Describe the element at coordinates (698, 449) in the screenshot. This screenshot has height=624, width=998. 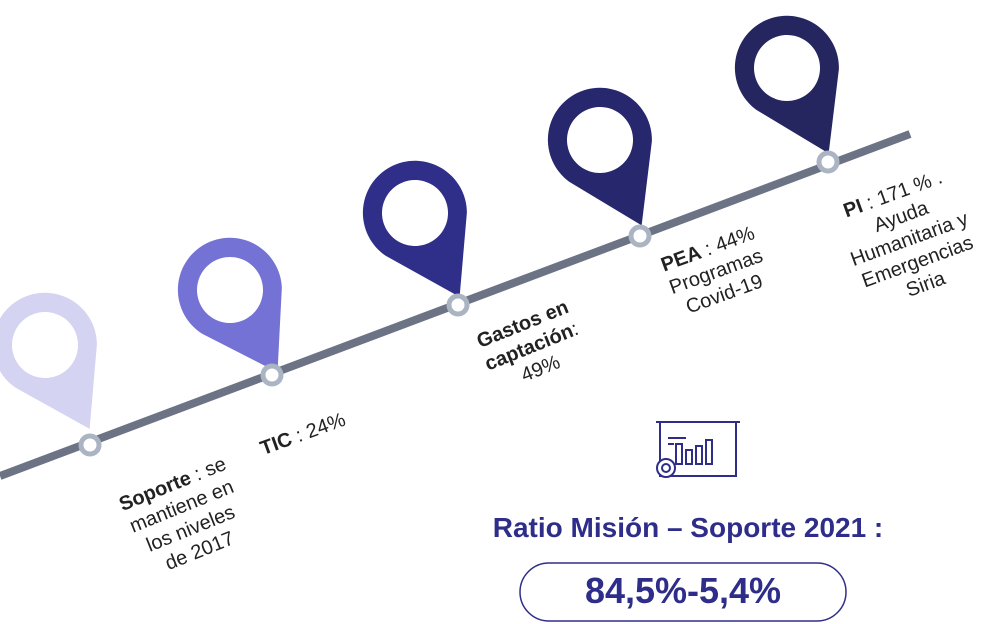
I see `dashboard-icon` at that location.